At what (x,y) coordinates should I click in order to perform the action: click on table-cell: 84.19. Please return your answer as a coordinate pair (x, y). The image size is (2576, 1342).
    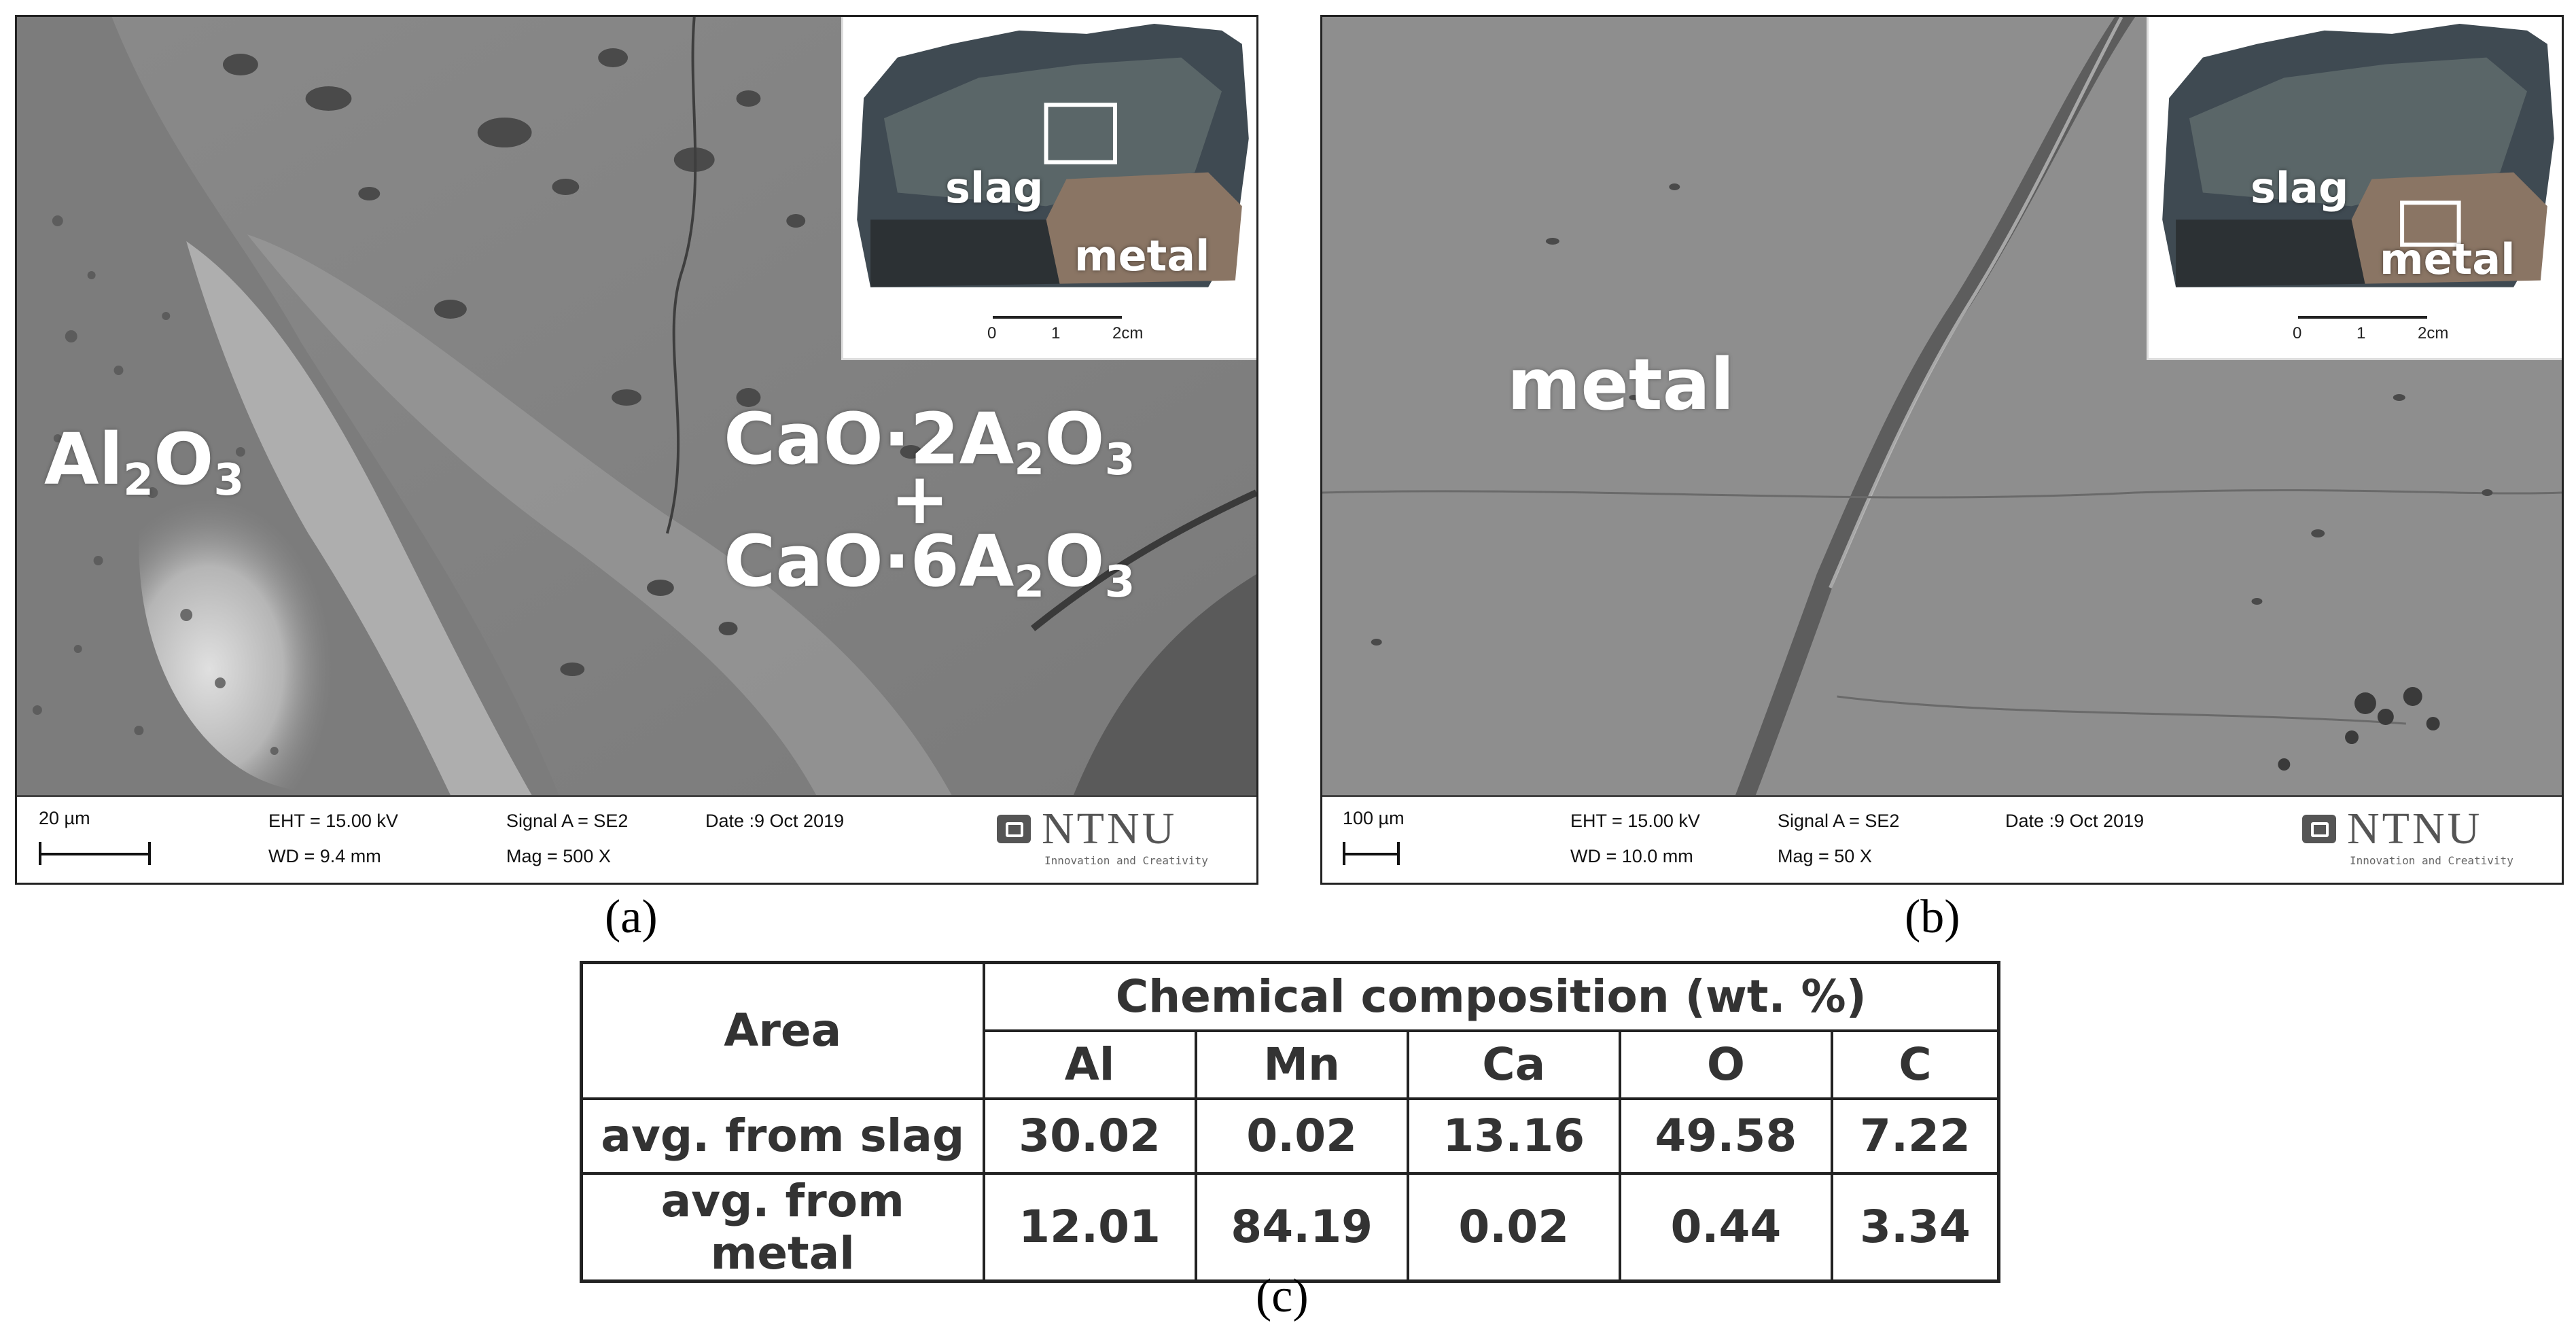
    Looking at the image, I should click on (1301, 1226).